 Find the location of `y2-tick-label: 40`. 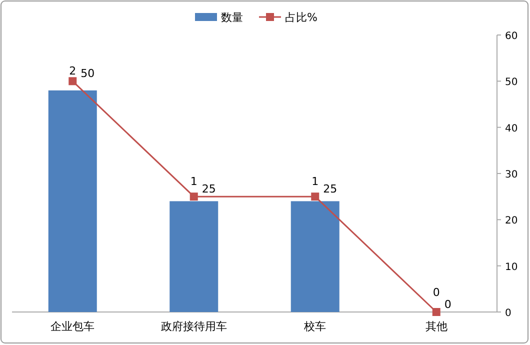

y2-tick-label: 40 is located at coordinates (511, 128).